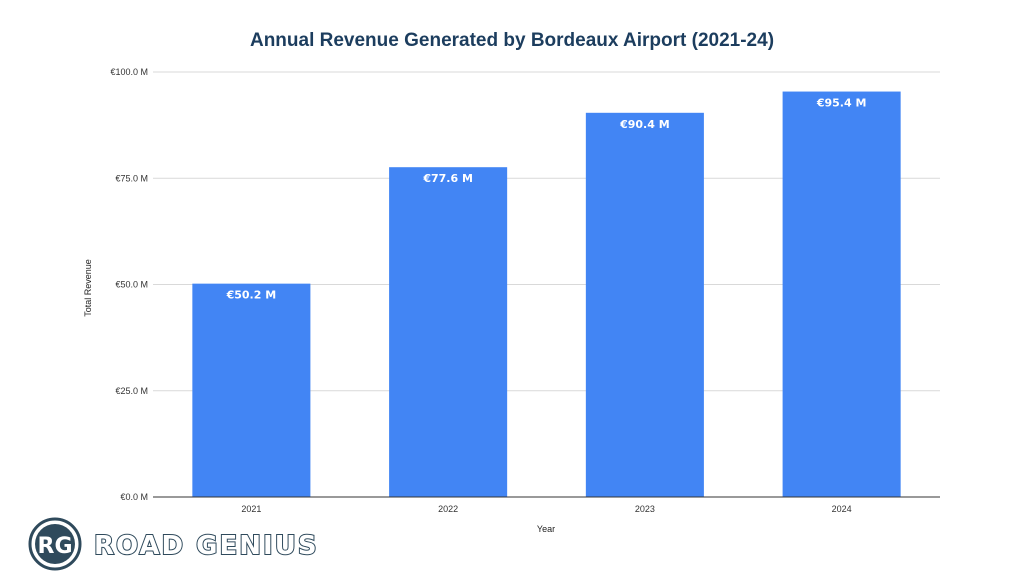 The image size is (1024, 587). What do you see at coordinates (134, 497) in the screenshot?
I see `y-tick-label: €0.0 M` at bounding box center [134, 497].